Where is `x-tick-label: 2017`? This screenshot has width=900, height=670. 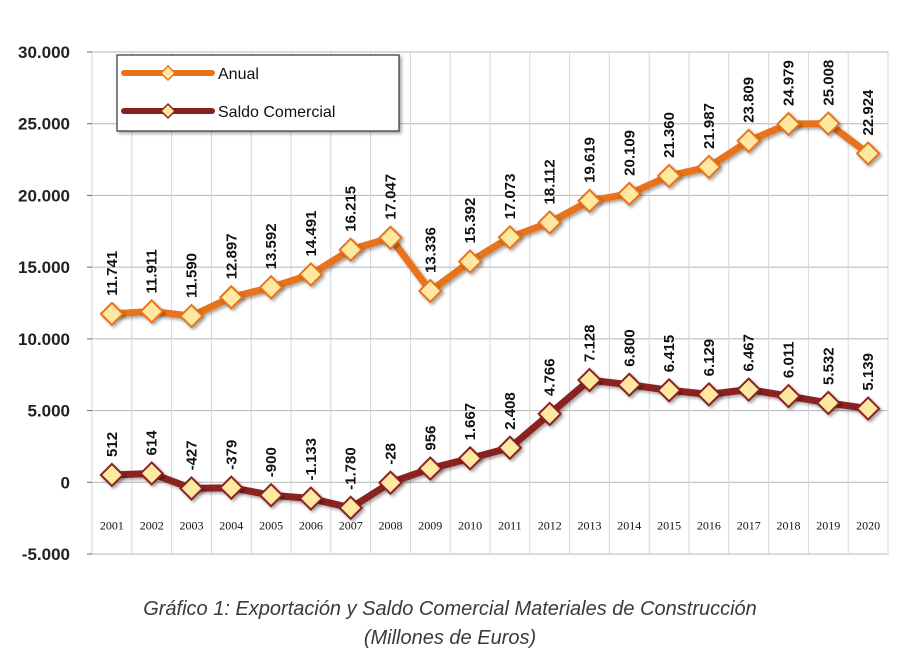 x-tick-label: 2017 is located at coordinates (749, 525).